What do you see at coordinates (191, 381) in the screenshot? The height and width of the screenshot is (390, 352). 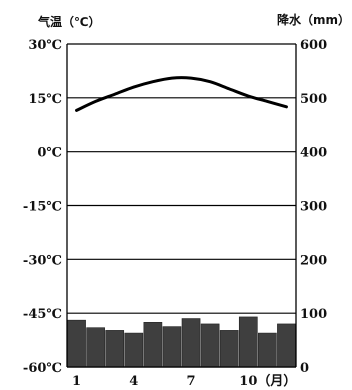 I see `month-tick-label: 7` at bounding box center [191, 381].